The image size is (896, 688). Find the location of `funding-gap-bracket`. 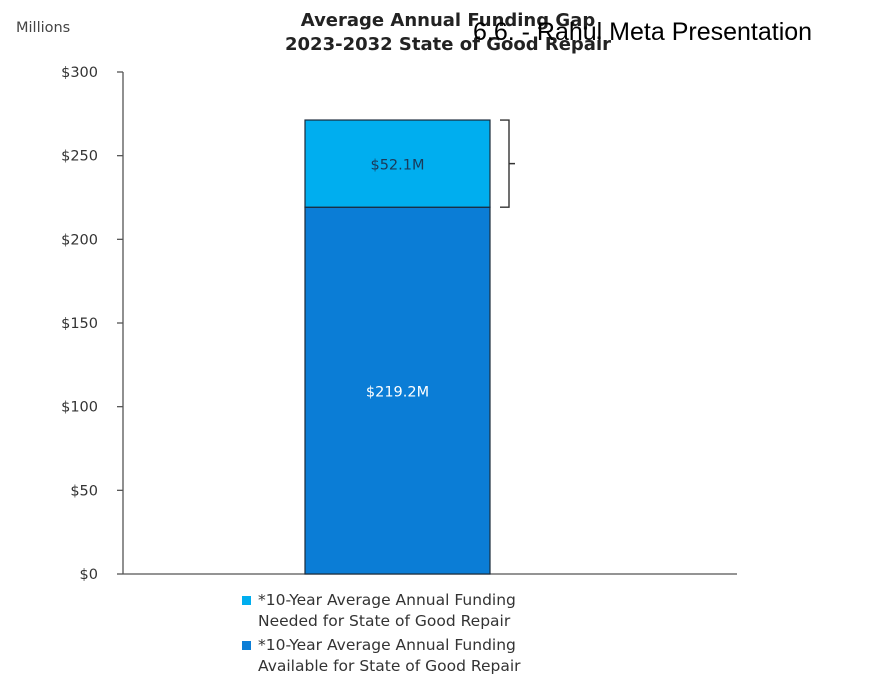

funding-gap-bracket is located at coordinates (507, 163).